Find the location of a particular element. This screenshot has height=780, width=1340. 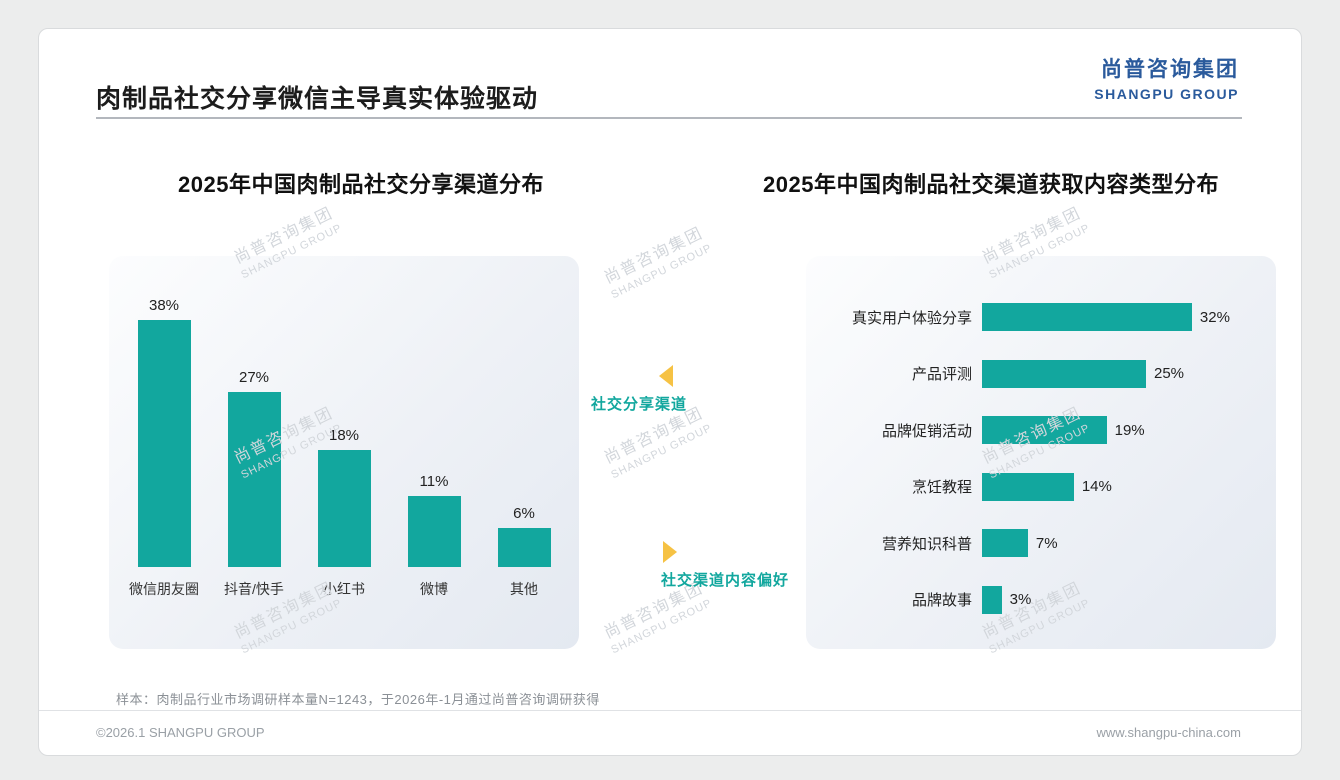

bar-value-label: 14% is located at coordinates (1096, 487).